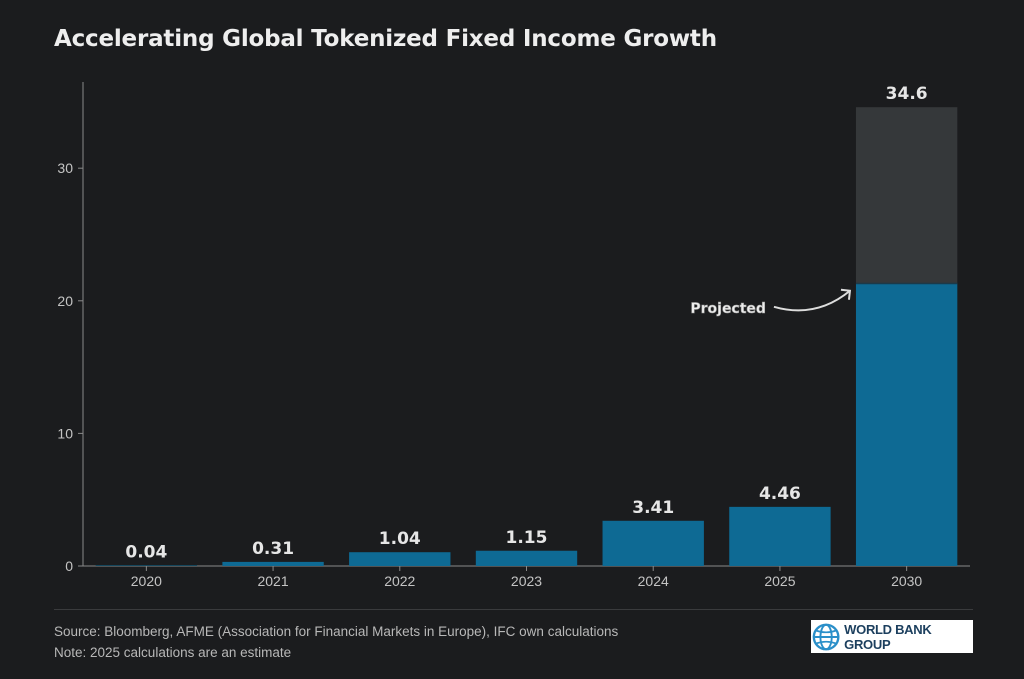 The image size is (1024, 679). What do you see at coordinates (826, 636) in the screenshot?
I see `globe-icon` at bounding box center [826, 636].